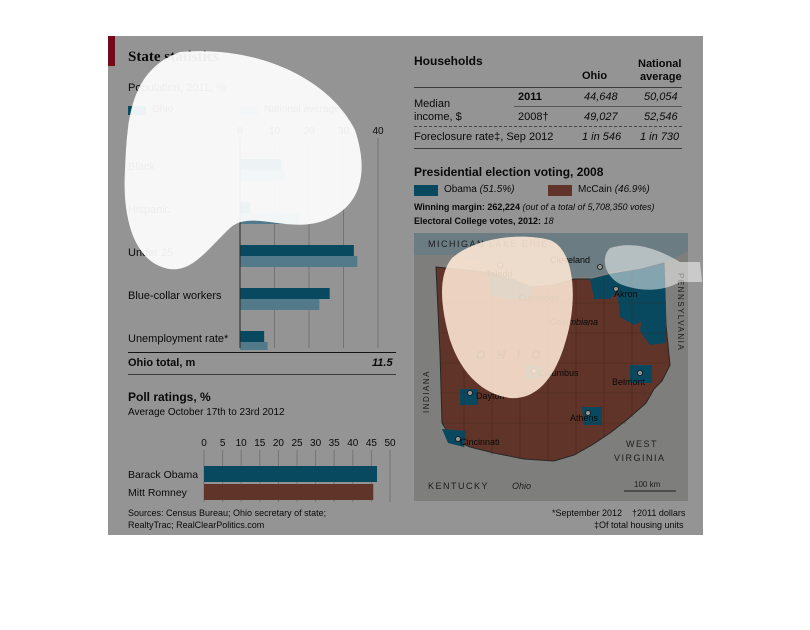 This screenshot has height=630, width=810. I want to click on obama-pct: (51.5%), so click(497, 189).